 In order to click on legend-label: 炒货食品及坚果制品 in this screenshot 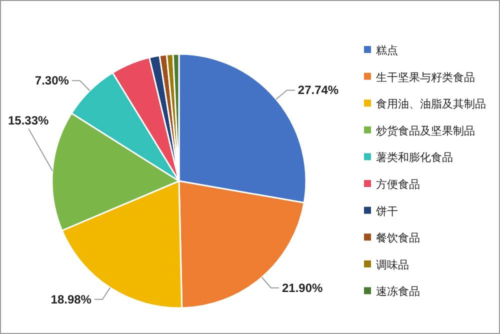, I will do `click(425, 131)`.